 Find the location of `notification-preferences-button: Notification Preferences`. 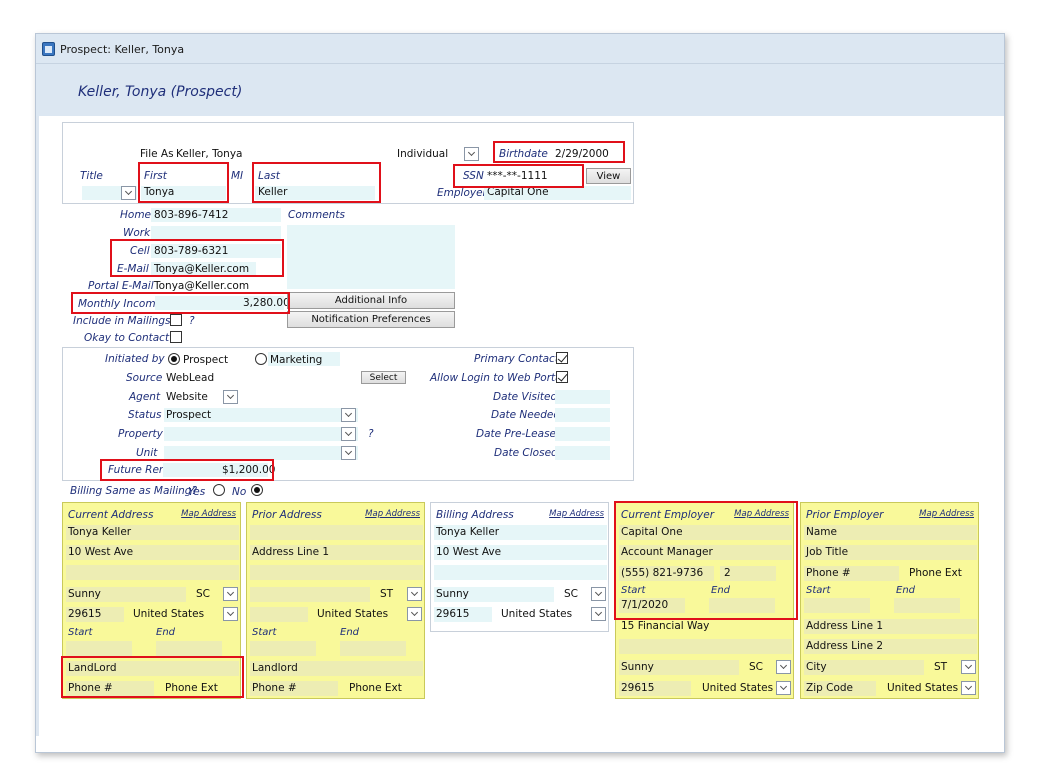

notification-preferences-button: Notification Preferences is located at coordinates (371, 319).